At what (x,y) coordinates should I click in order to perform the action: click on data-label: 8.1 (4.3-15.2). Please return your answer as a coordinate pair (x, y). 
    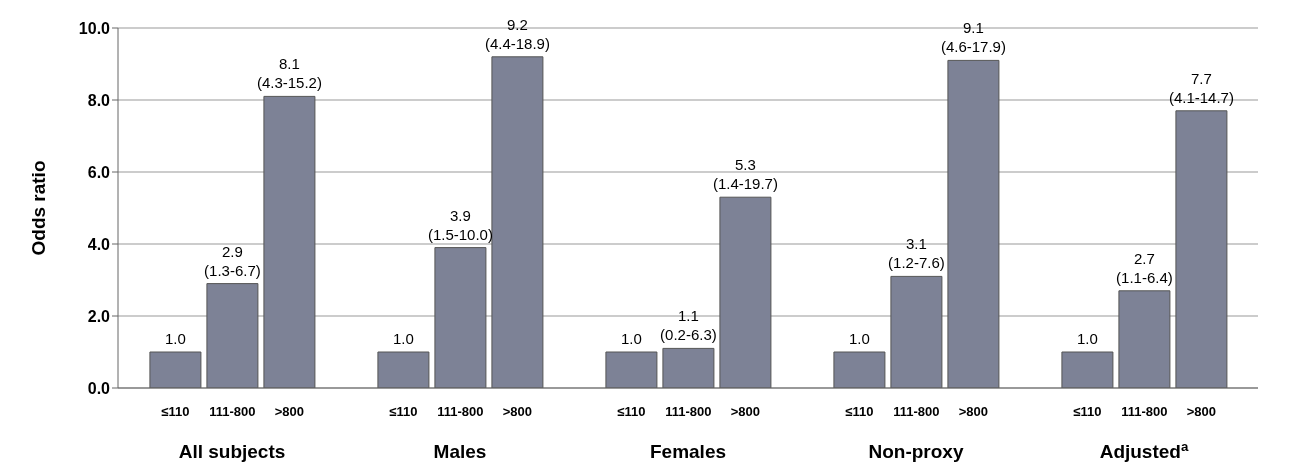
    Looking at the image, I should click on (289, 73).